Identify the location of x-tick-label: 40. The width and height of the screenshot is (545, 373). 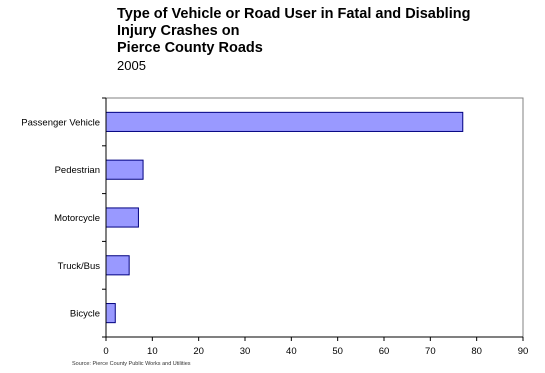
(291, 351).